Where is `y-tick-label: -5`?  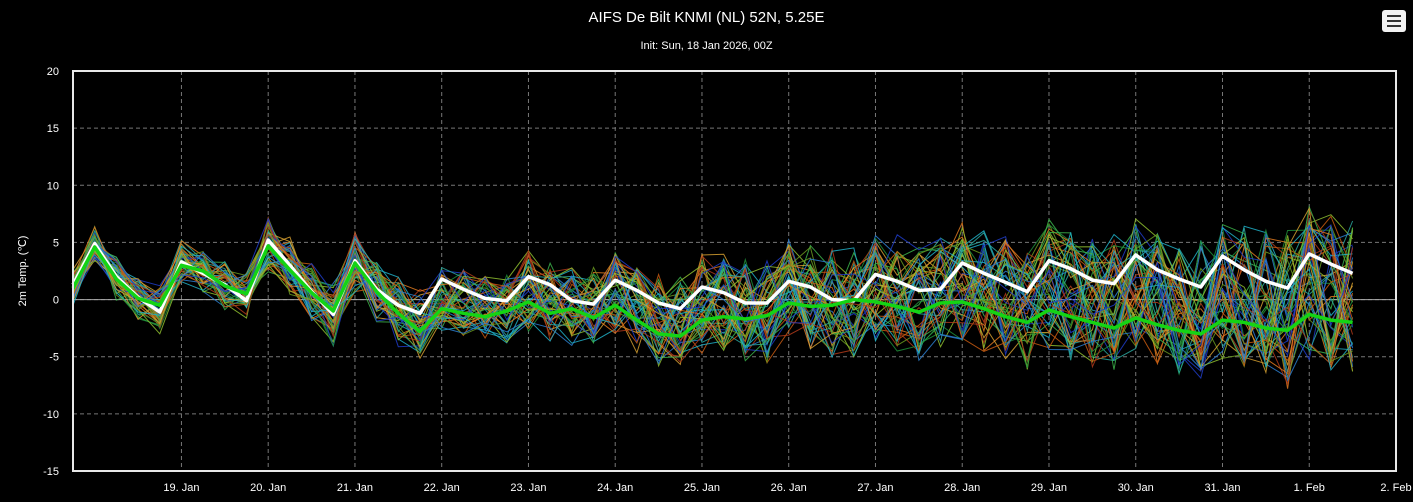 y-tick-label: -5 is located at coordinates (54, 358).